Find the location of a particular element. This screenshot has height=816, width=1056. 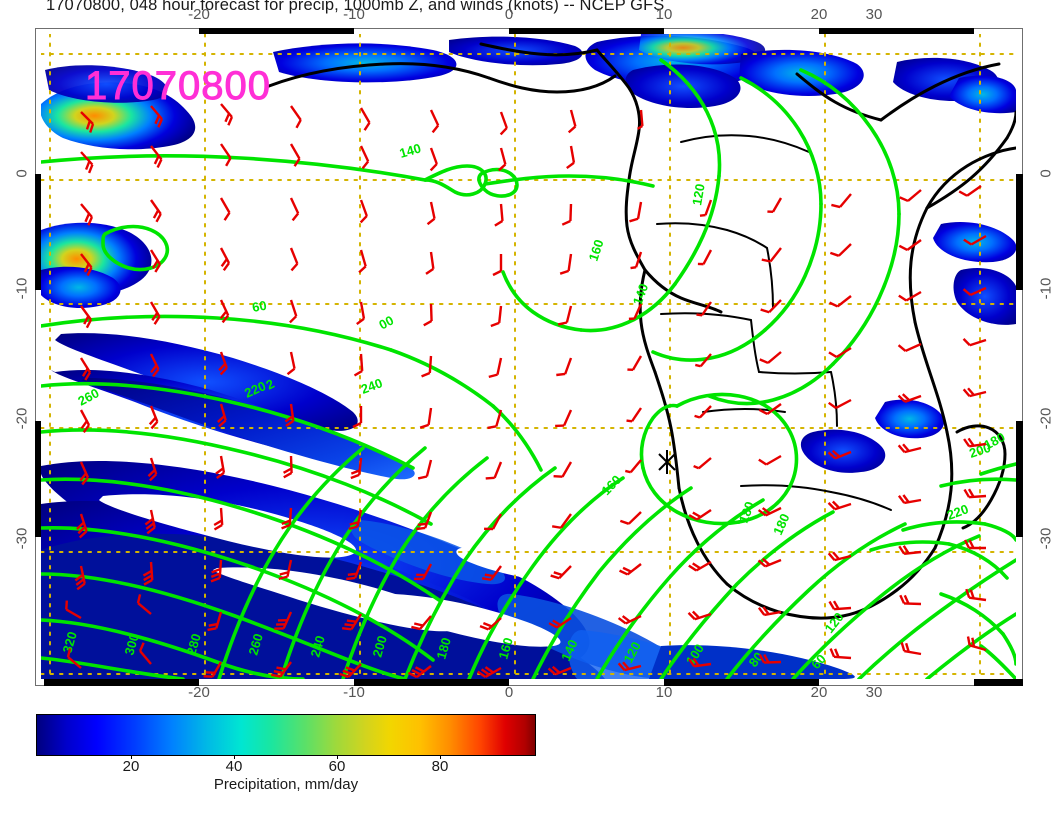

colorbar-label-80: 80 is located at coordinates (440, 766).